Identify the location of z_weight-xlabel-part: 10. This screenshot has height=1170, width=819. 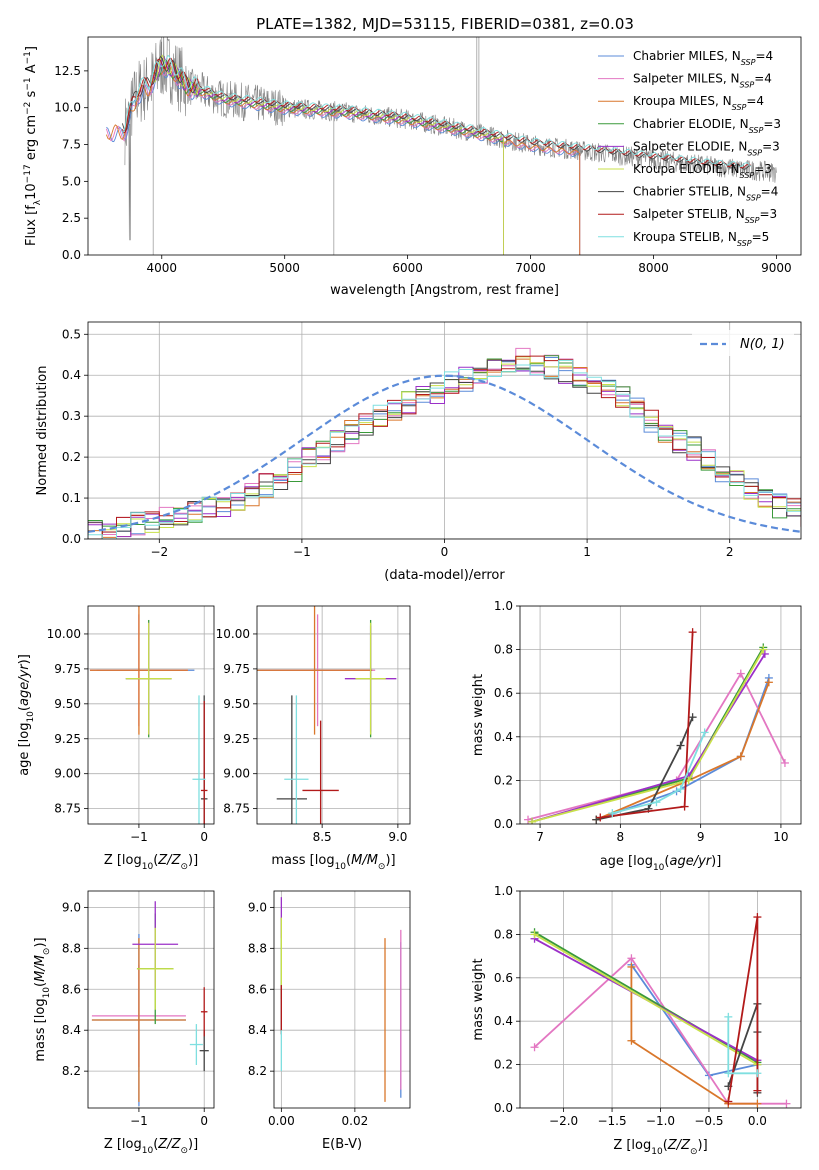
(657, 1152).